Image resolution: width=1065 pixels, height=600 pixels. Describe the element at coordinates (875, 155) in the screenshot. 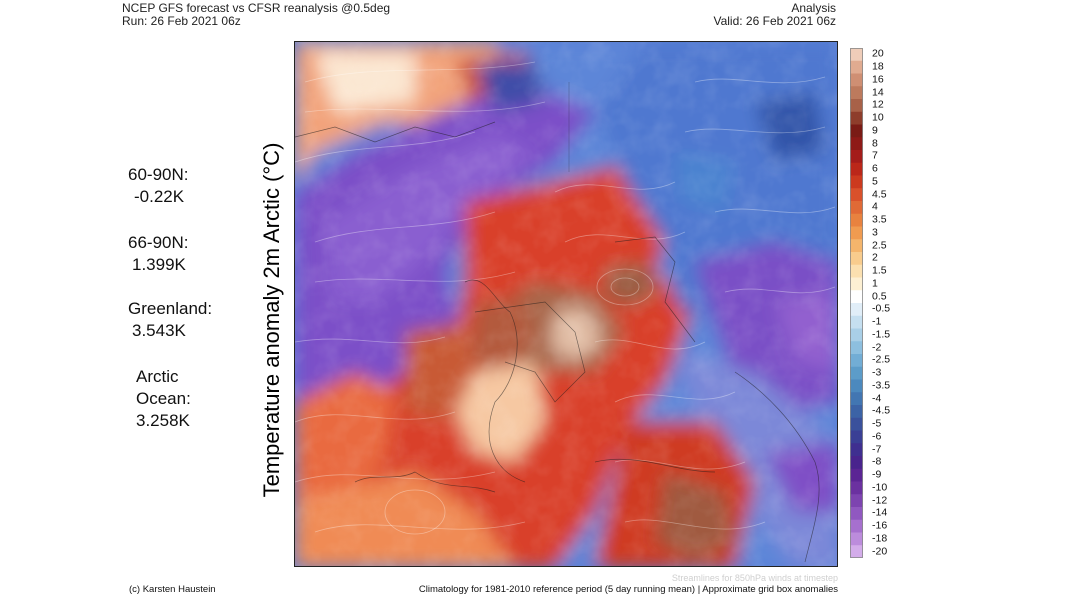

I see `colorbar-tick-label: 7` at that location.